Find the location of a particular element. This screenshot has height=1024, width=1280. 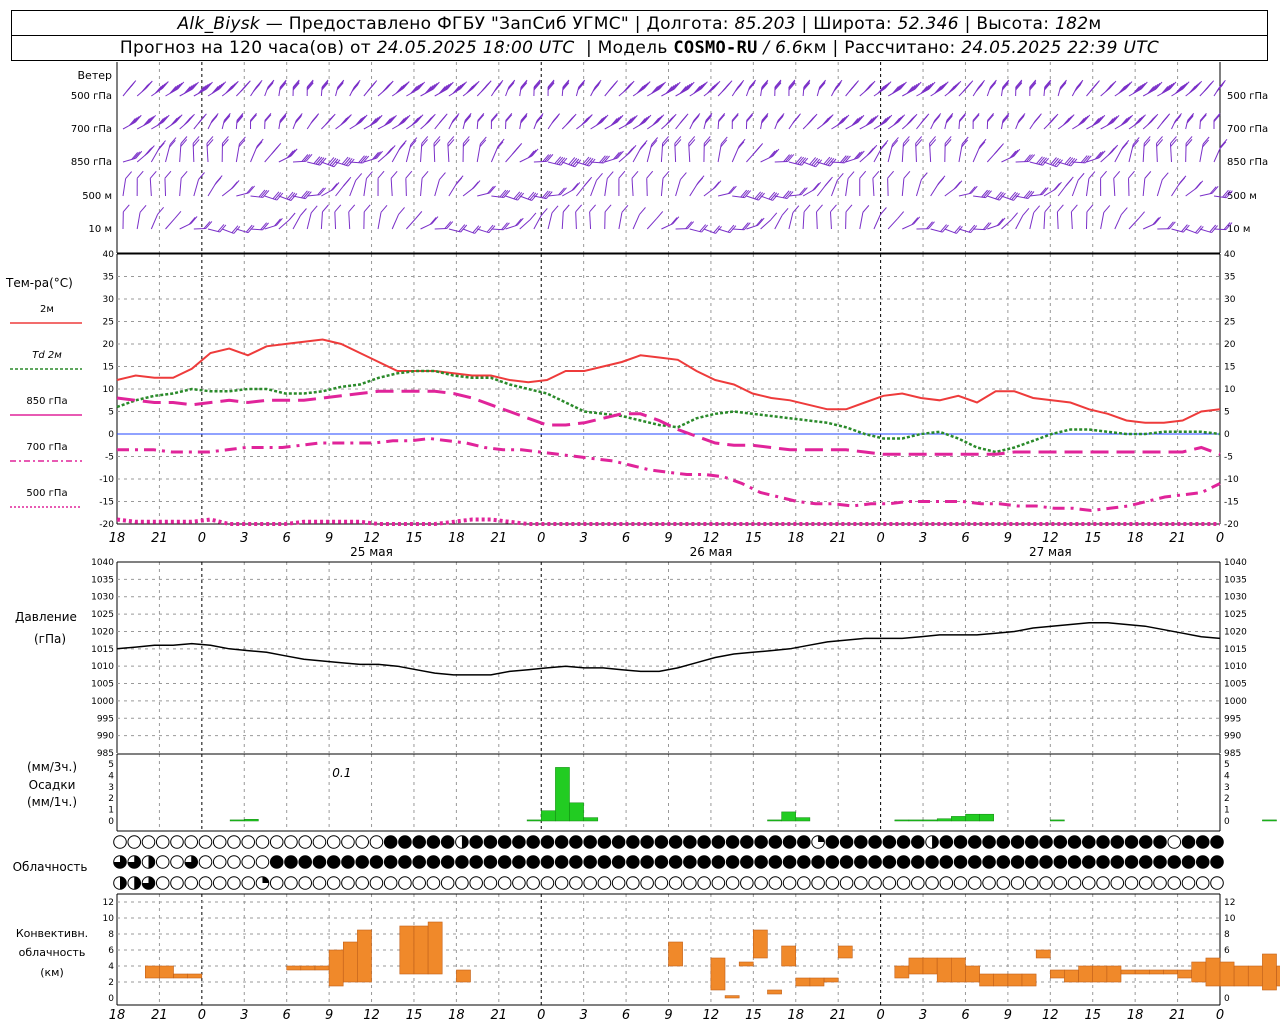

press-yunit: (гПа) is located at coordinates (50, 639).